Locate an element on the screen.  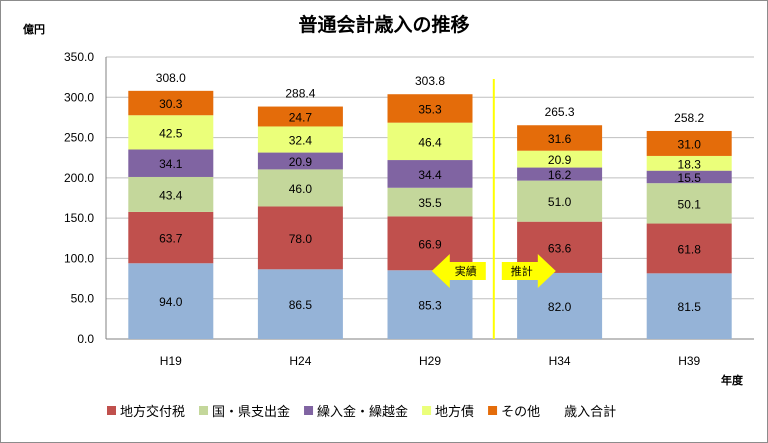
y-tick-label: 100.0 is located at coordinates (79, 258).